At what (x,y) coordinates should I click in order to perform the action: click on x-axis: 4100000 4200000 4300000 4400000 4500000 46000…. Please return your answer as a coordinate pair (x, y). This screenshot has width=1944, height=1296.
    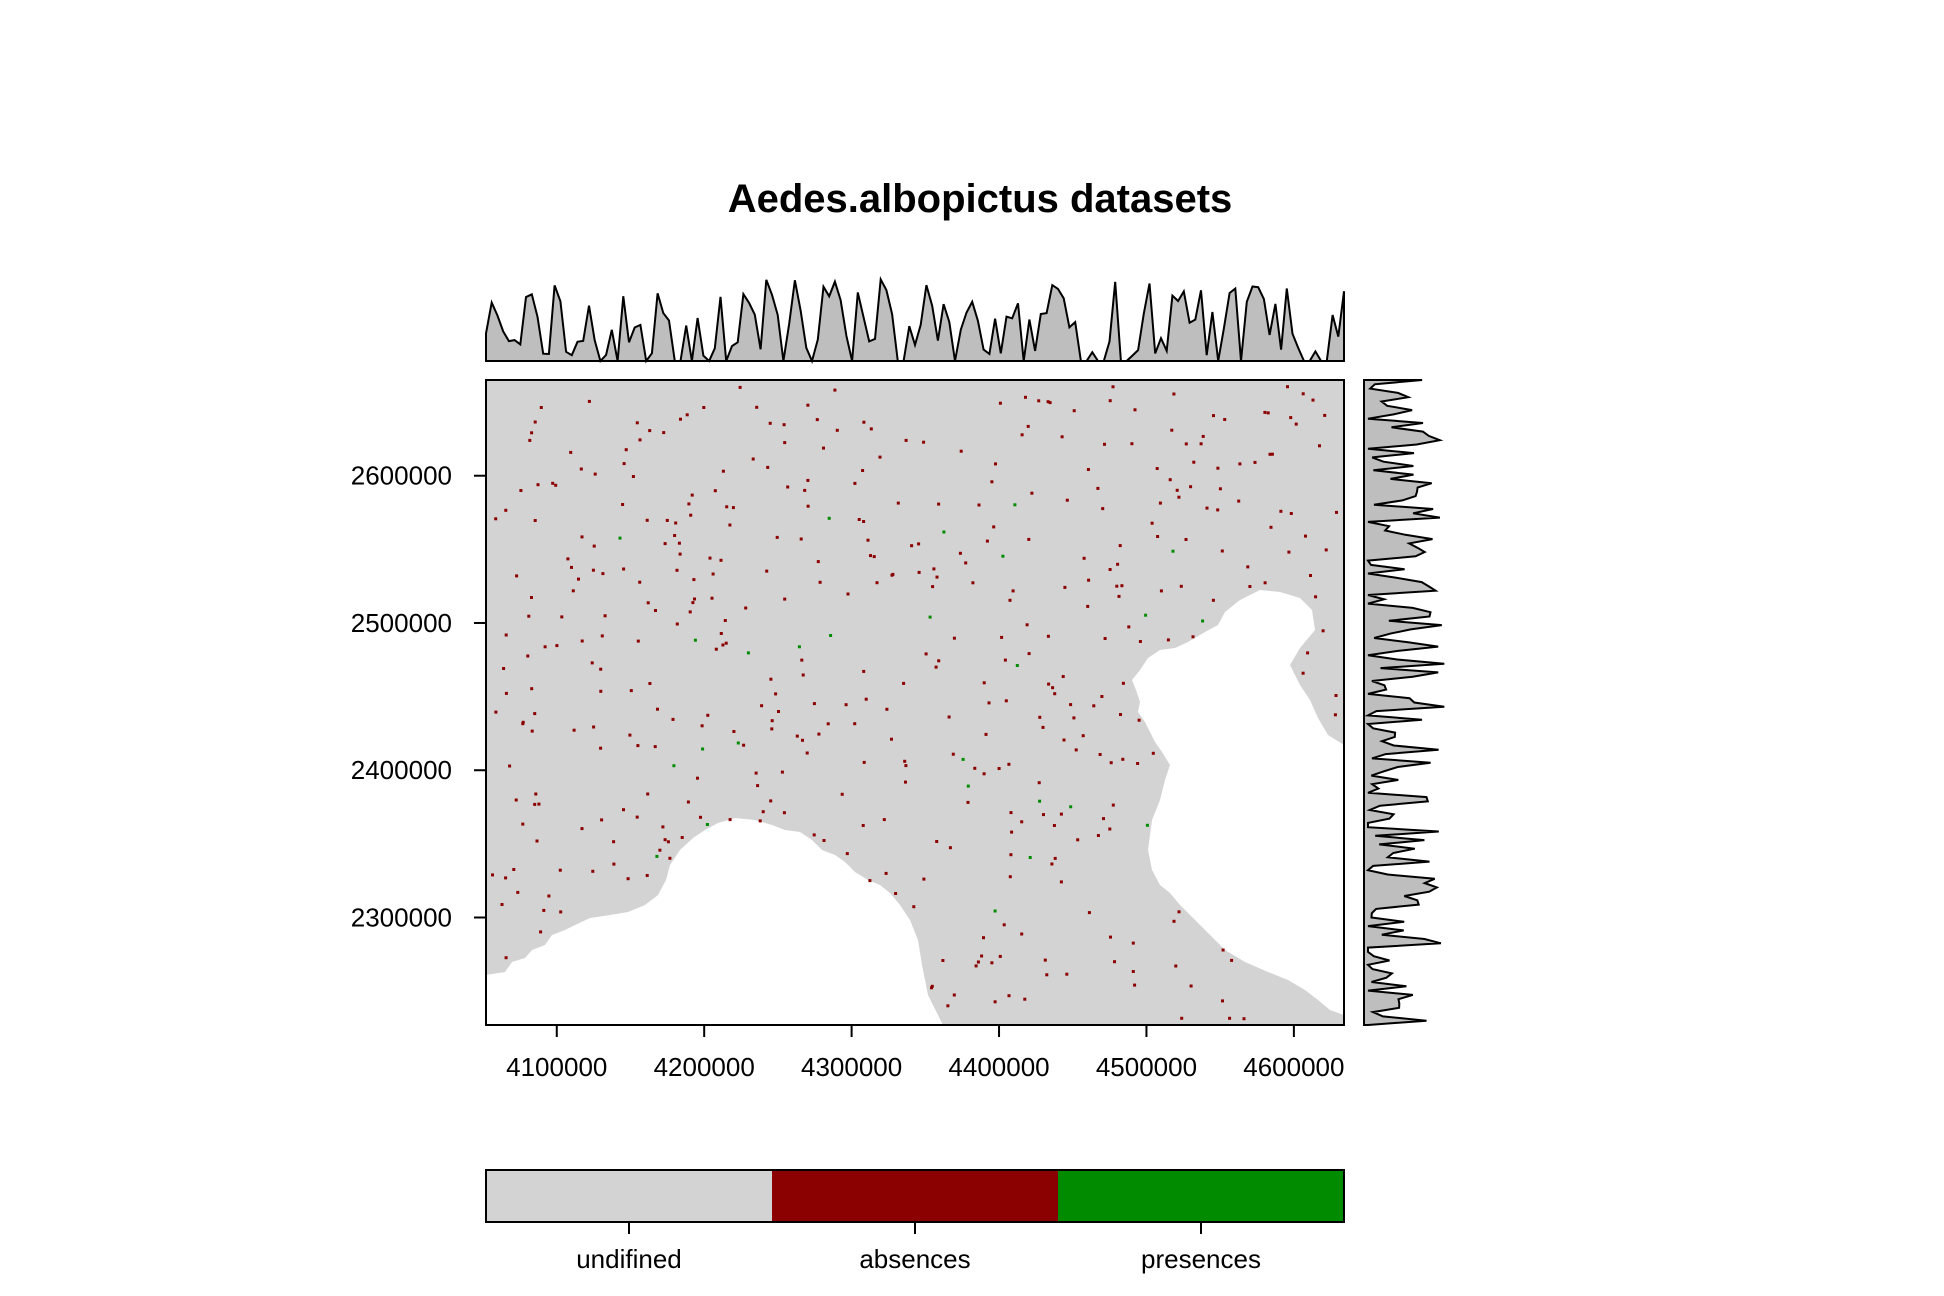
    Looking at the image, I should click on (925, 1053).